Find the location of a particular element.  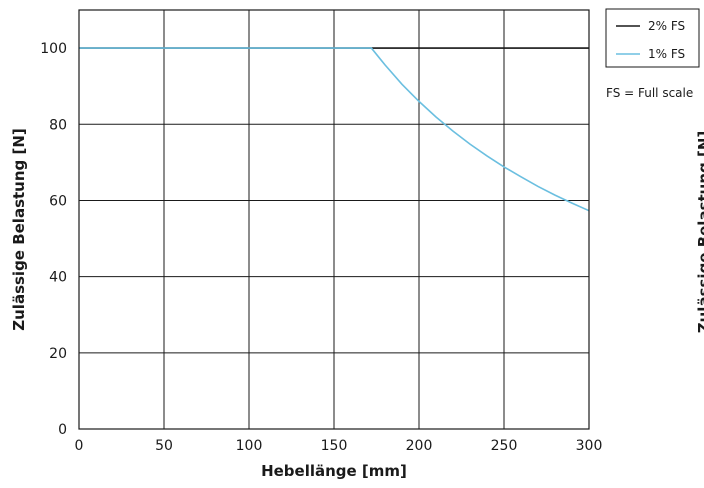

x-tick-label: 300 is located at coordinates (589, 446).